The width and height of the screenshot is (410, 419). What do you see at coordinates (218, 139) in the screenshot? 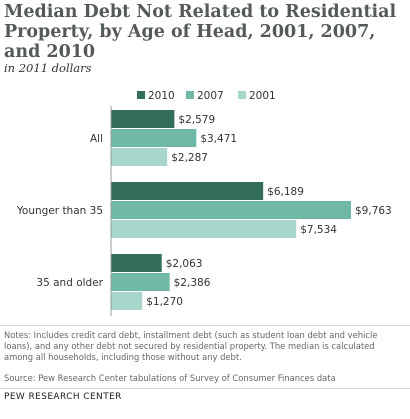
I see `bar-value-label: $3,471` at bounding box center [218, 139].